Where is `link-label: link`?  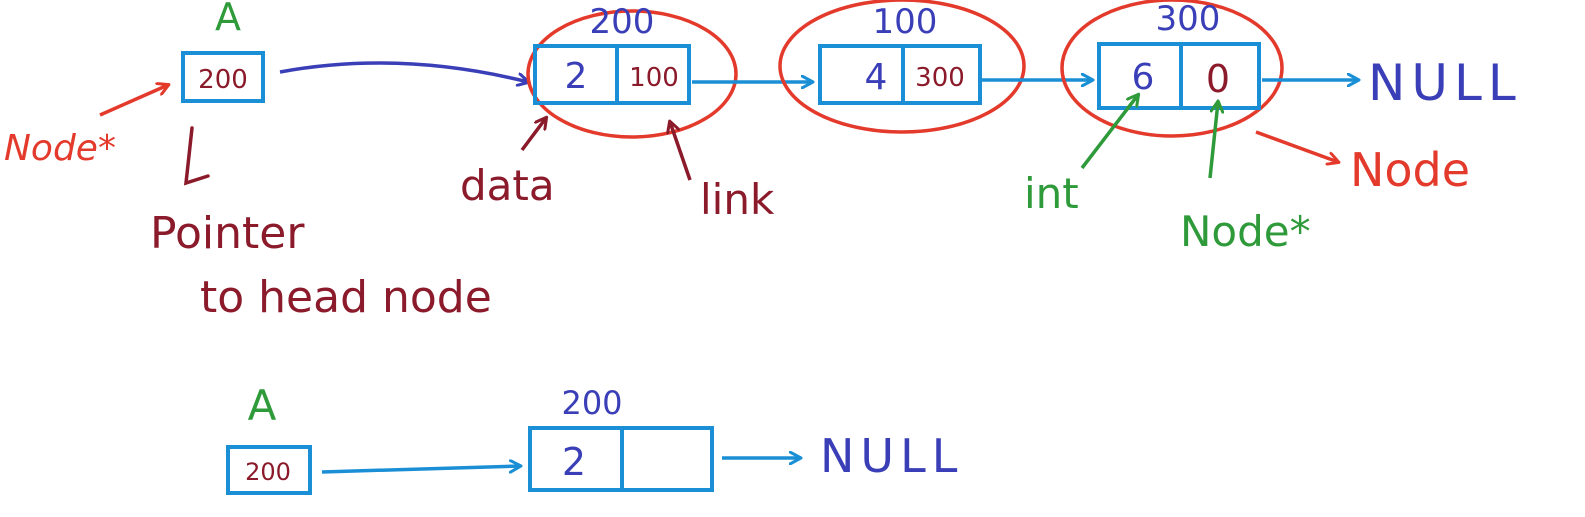
link-label: link is located at coordinates (737, 199).